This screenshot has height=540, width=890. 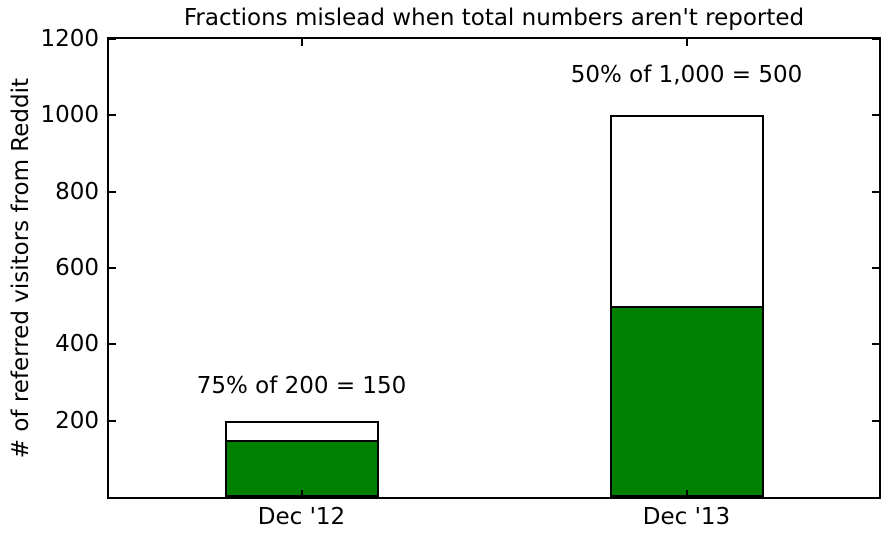 What do you see at coordinates (69, 39) in the screenshot?
I see `y-tick-label: 1200` at bounding box center [69, 39].